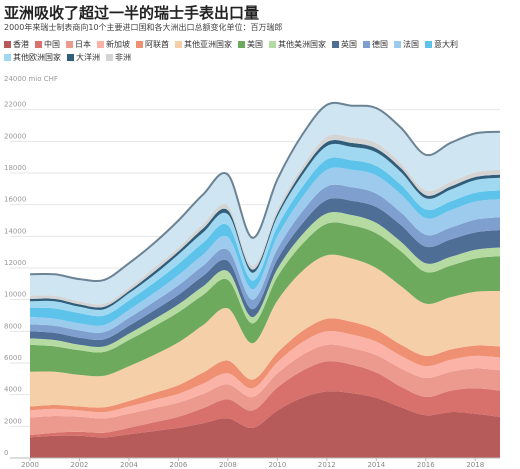 This screenshot has height=469, width=520. What do you see at coordinates (21, 44) in the screenshot?
I see `legend-label: 香港` at bounding box center [21, 44].